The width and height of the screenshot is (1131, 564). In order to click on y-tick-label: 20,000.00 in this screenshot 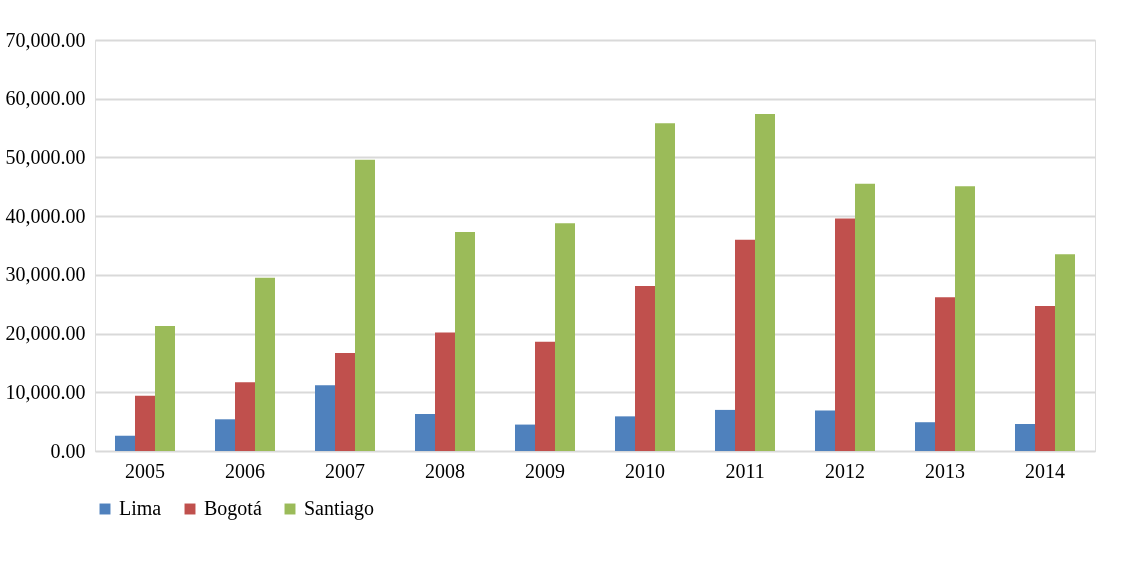, I will do `click(45, 333)`.